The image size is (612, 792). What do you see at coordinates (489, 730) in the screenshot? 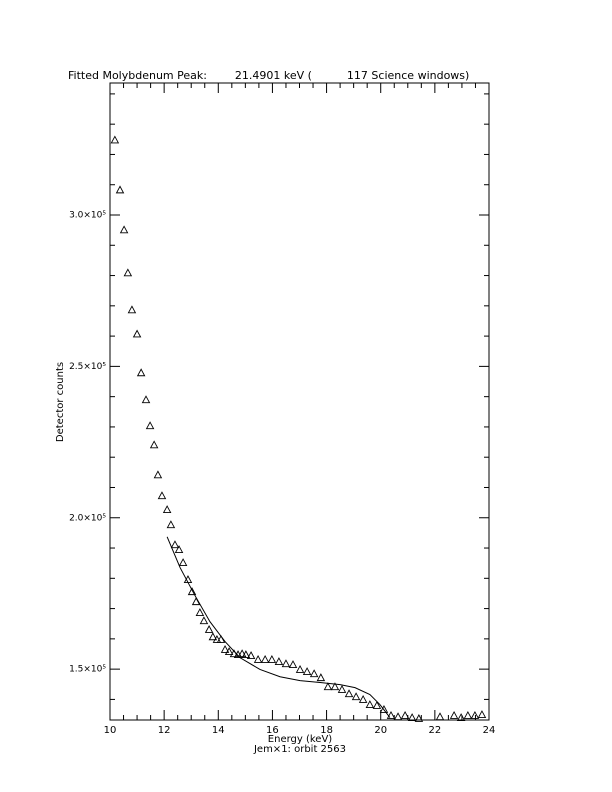
I see `x-tick-label: 24` at bounding box center [489, 730].